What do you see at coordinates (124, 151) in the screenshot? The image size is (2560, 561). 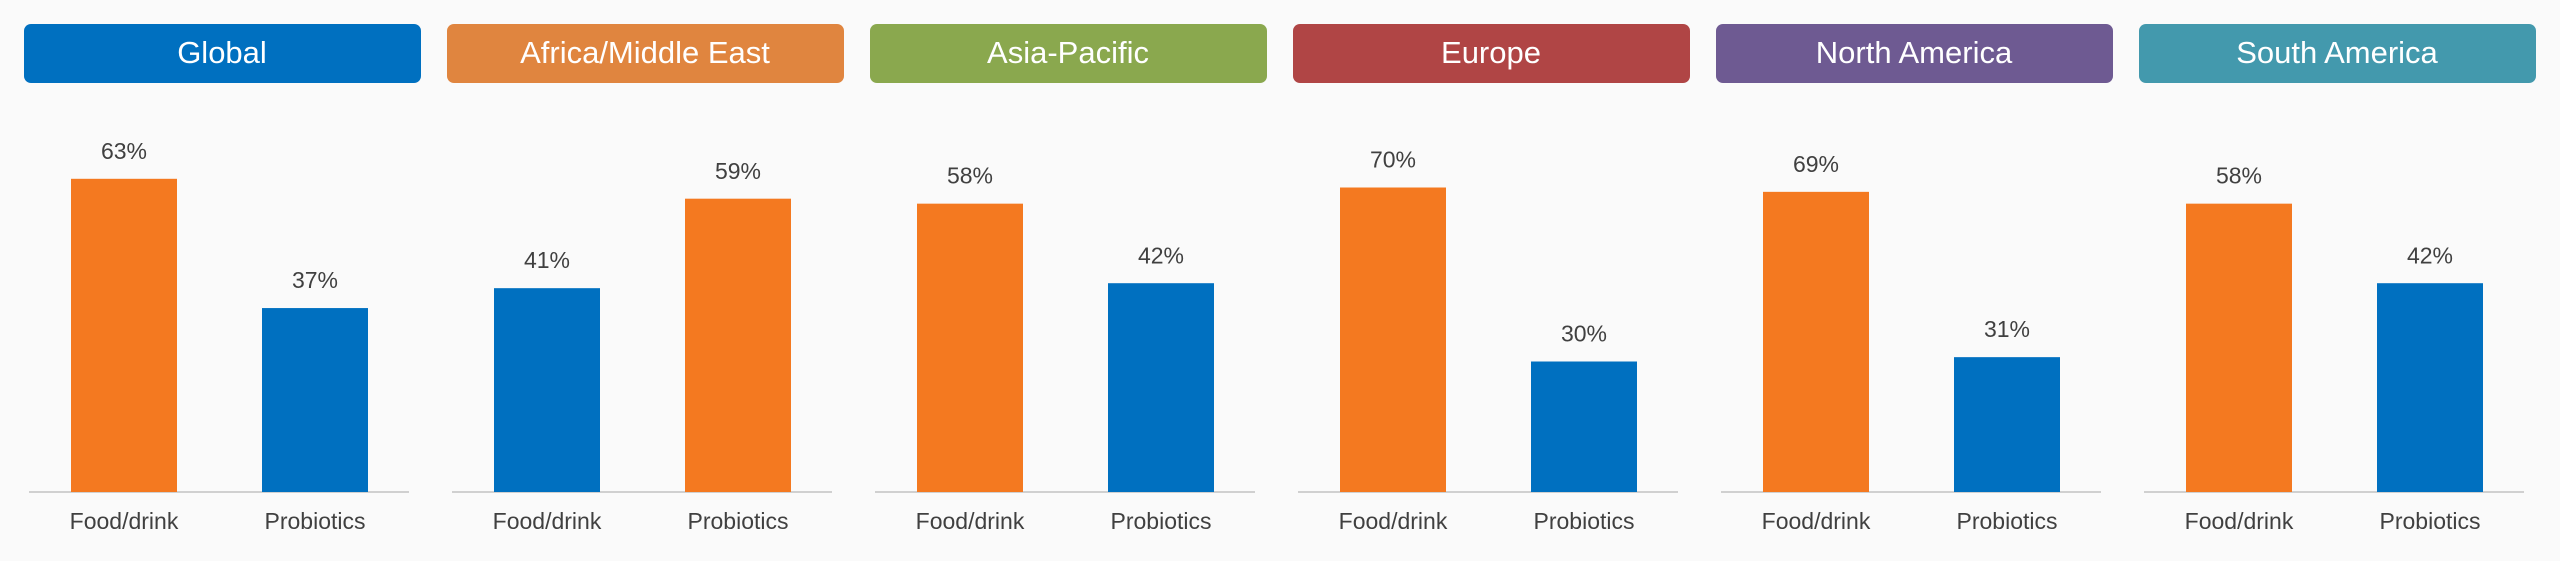 I see `value-label: 63%` at bounding box center [124, 151].